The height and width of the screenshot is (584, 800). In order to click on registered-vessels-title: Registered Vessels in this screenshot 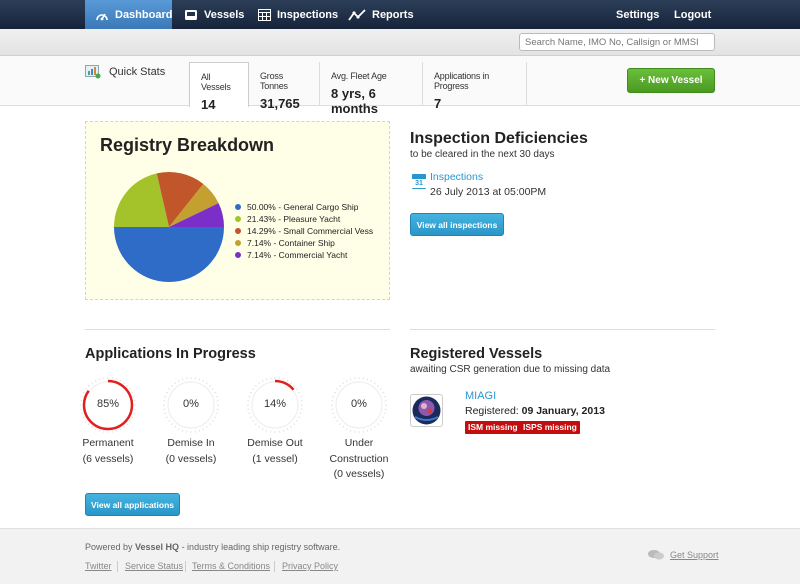, I will do `click(476, 354)`.